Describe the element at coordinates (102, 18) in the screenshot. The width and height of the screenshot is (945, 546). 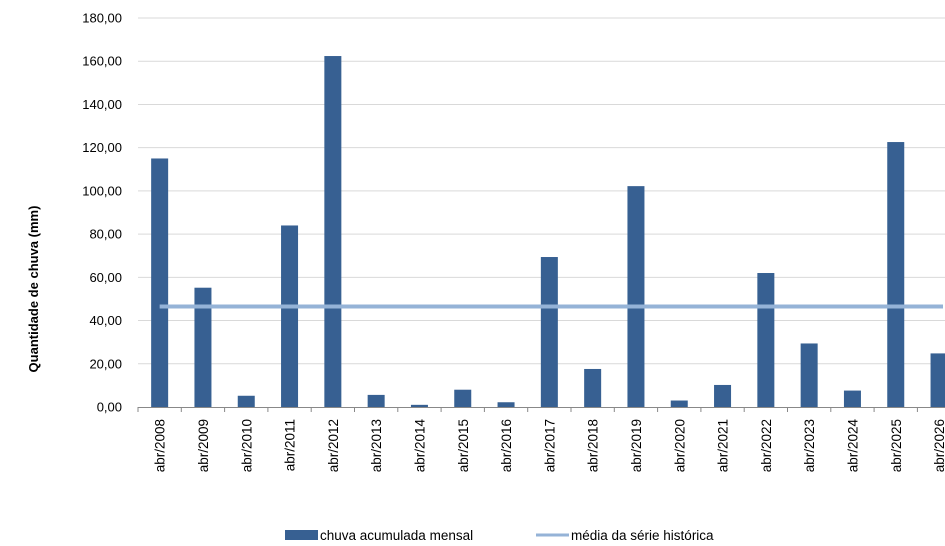
I see `y-tick-label: 180,00` at that location.